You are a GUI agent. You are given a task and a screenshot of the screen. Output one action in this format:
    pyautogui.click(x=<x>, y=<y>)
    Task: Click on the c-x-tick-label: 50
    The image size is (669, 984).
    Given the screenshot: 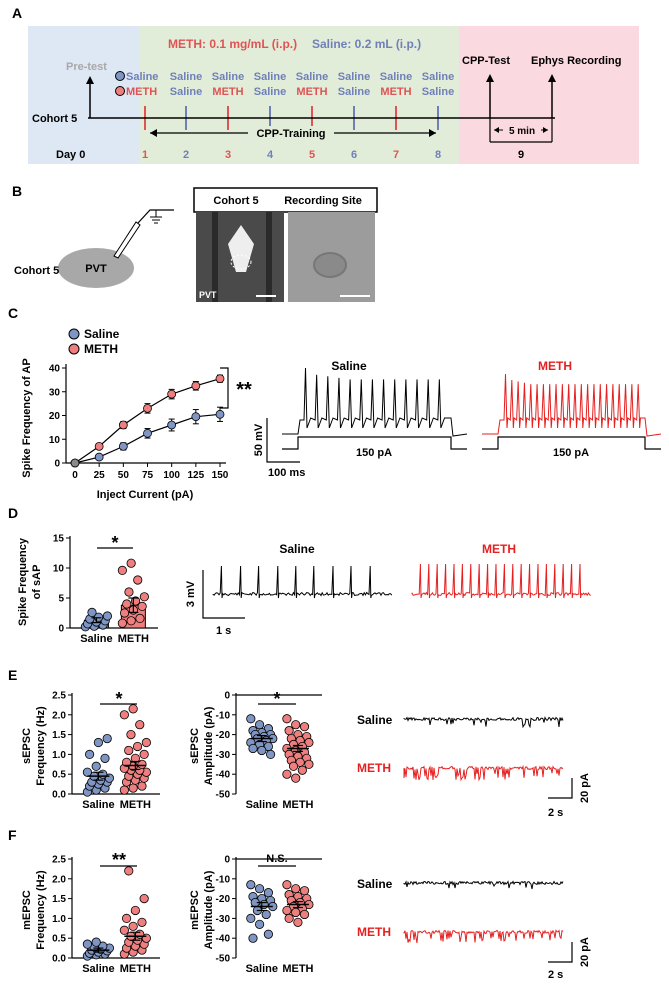 What is the action you would take?
    pyautogui.click(x=124, y=475)
    